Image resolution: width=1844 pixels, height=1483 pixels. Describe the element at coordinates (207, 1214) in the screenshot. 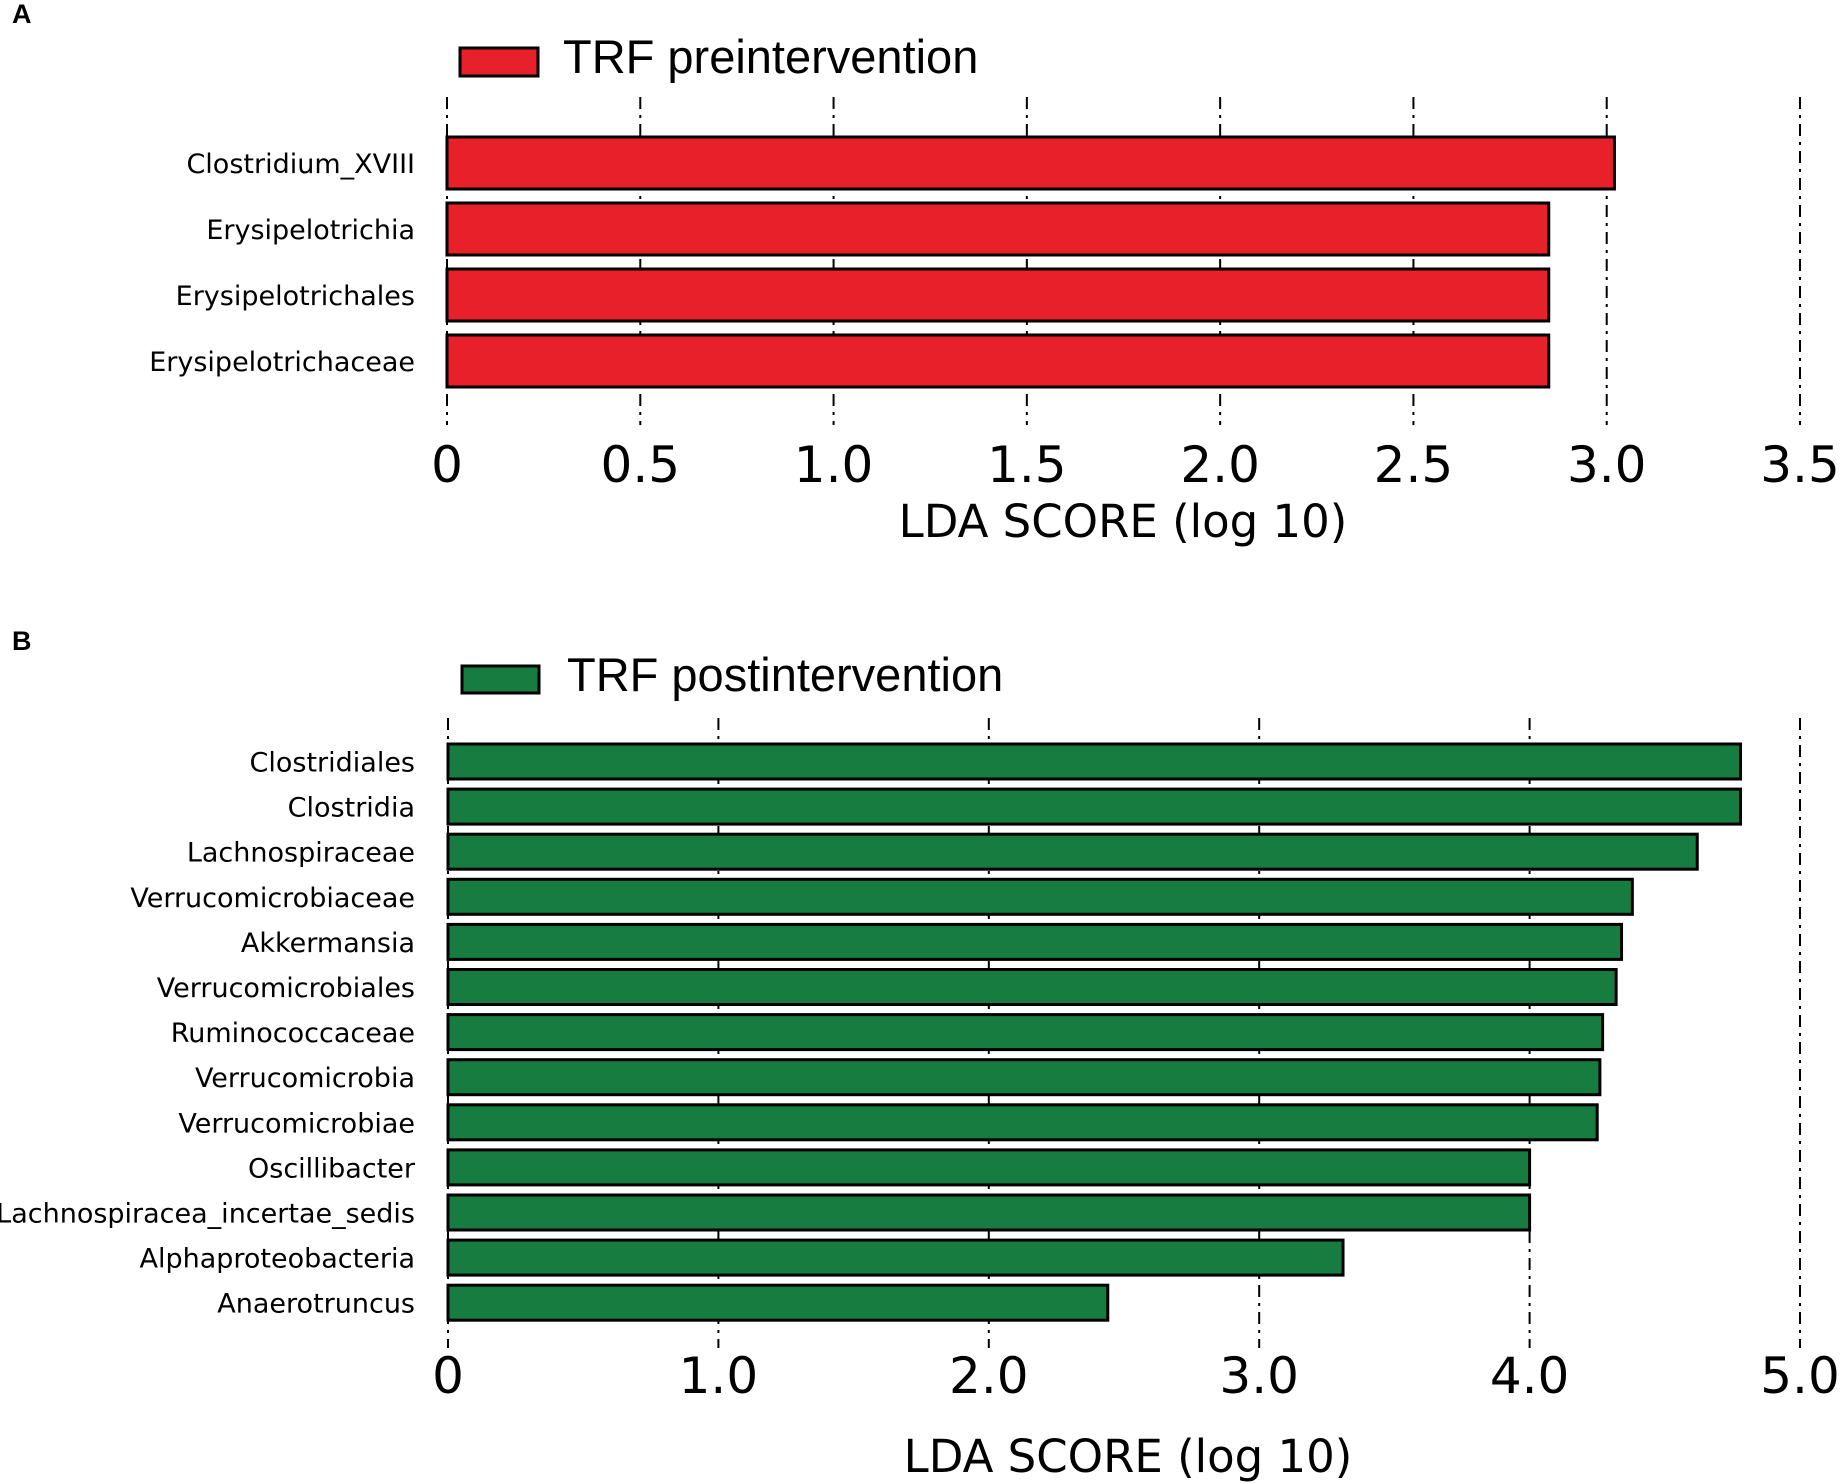

I see `category-label: Lachnospiracea_incertae_sedis` at that location.